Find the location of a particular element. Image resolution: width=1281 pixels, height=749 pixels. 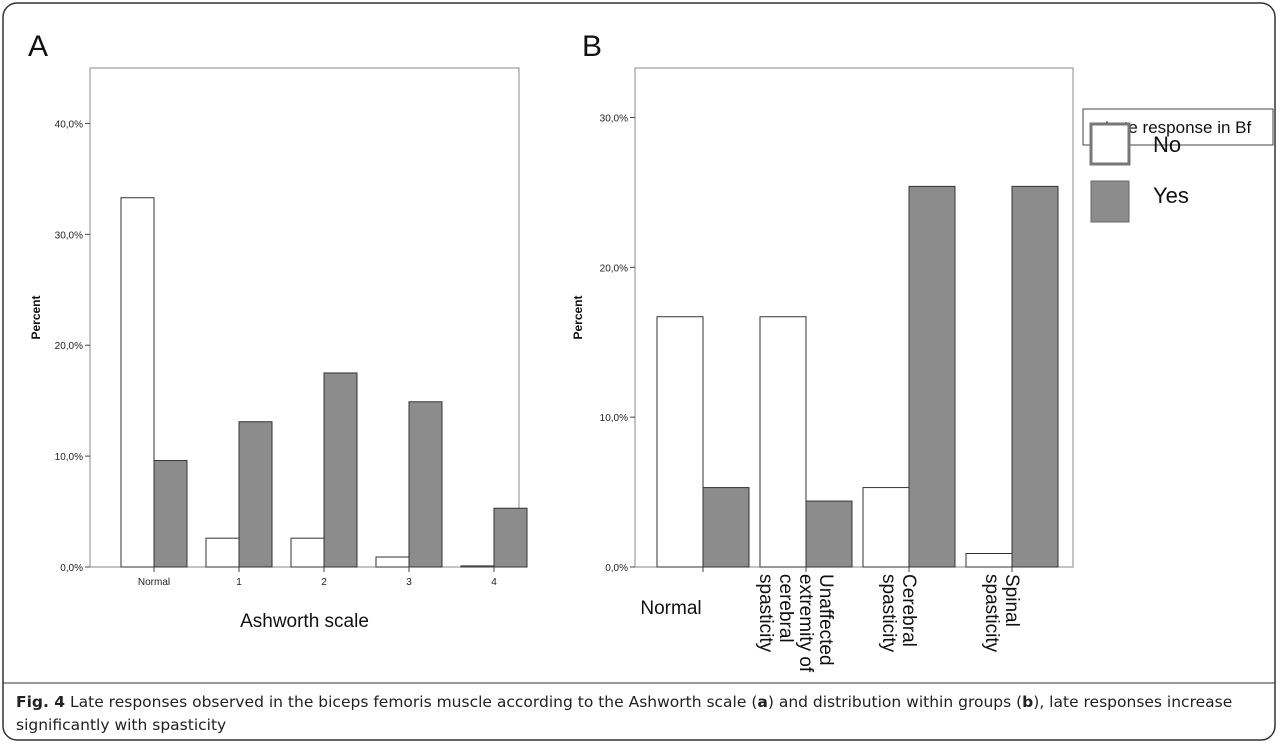

chart-b-ytick-label: 0,0% is located at coordinates (616, 568).